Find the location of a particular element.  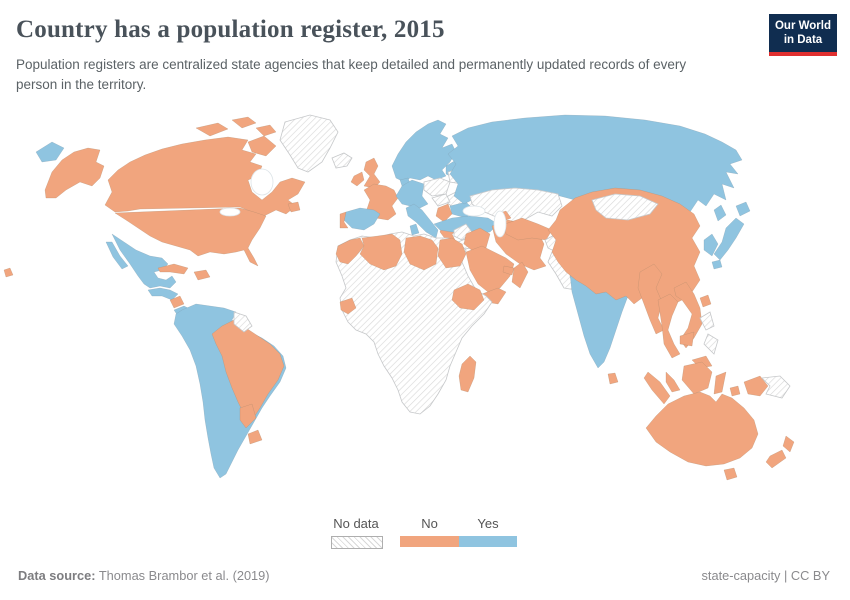

country-mongolia is located at coordinates (625, 207).